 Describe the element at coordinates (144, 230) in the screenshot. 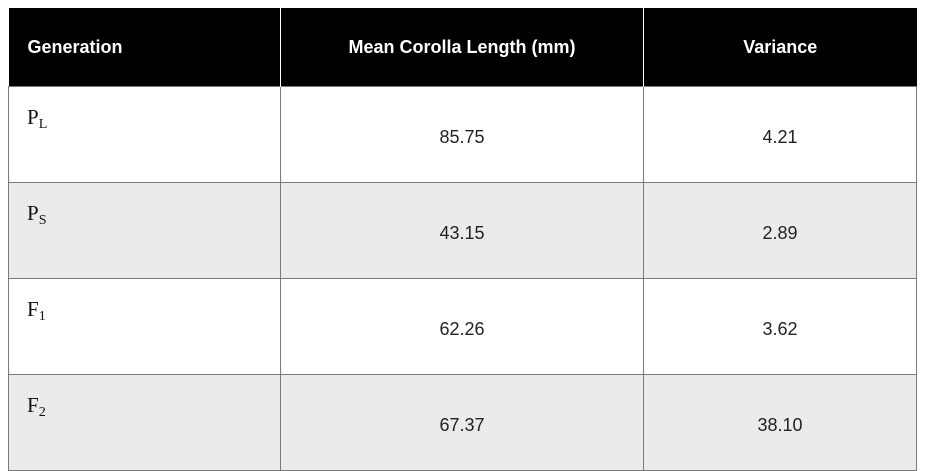

I see `generation-cell: PS` at that location.